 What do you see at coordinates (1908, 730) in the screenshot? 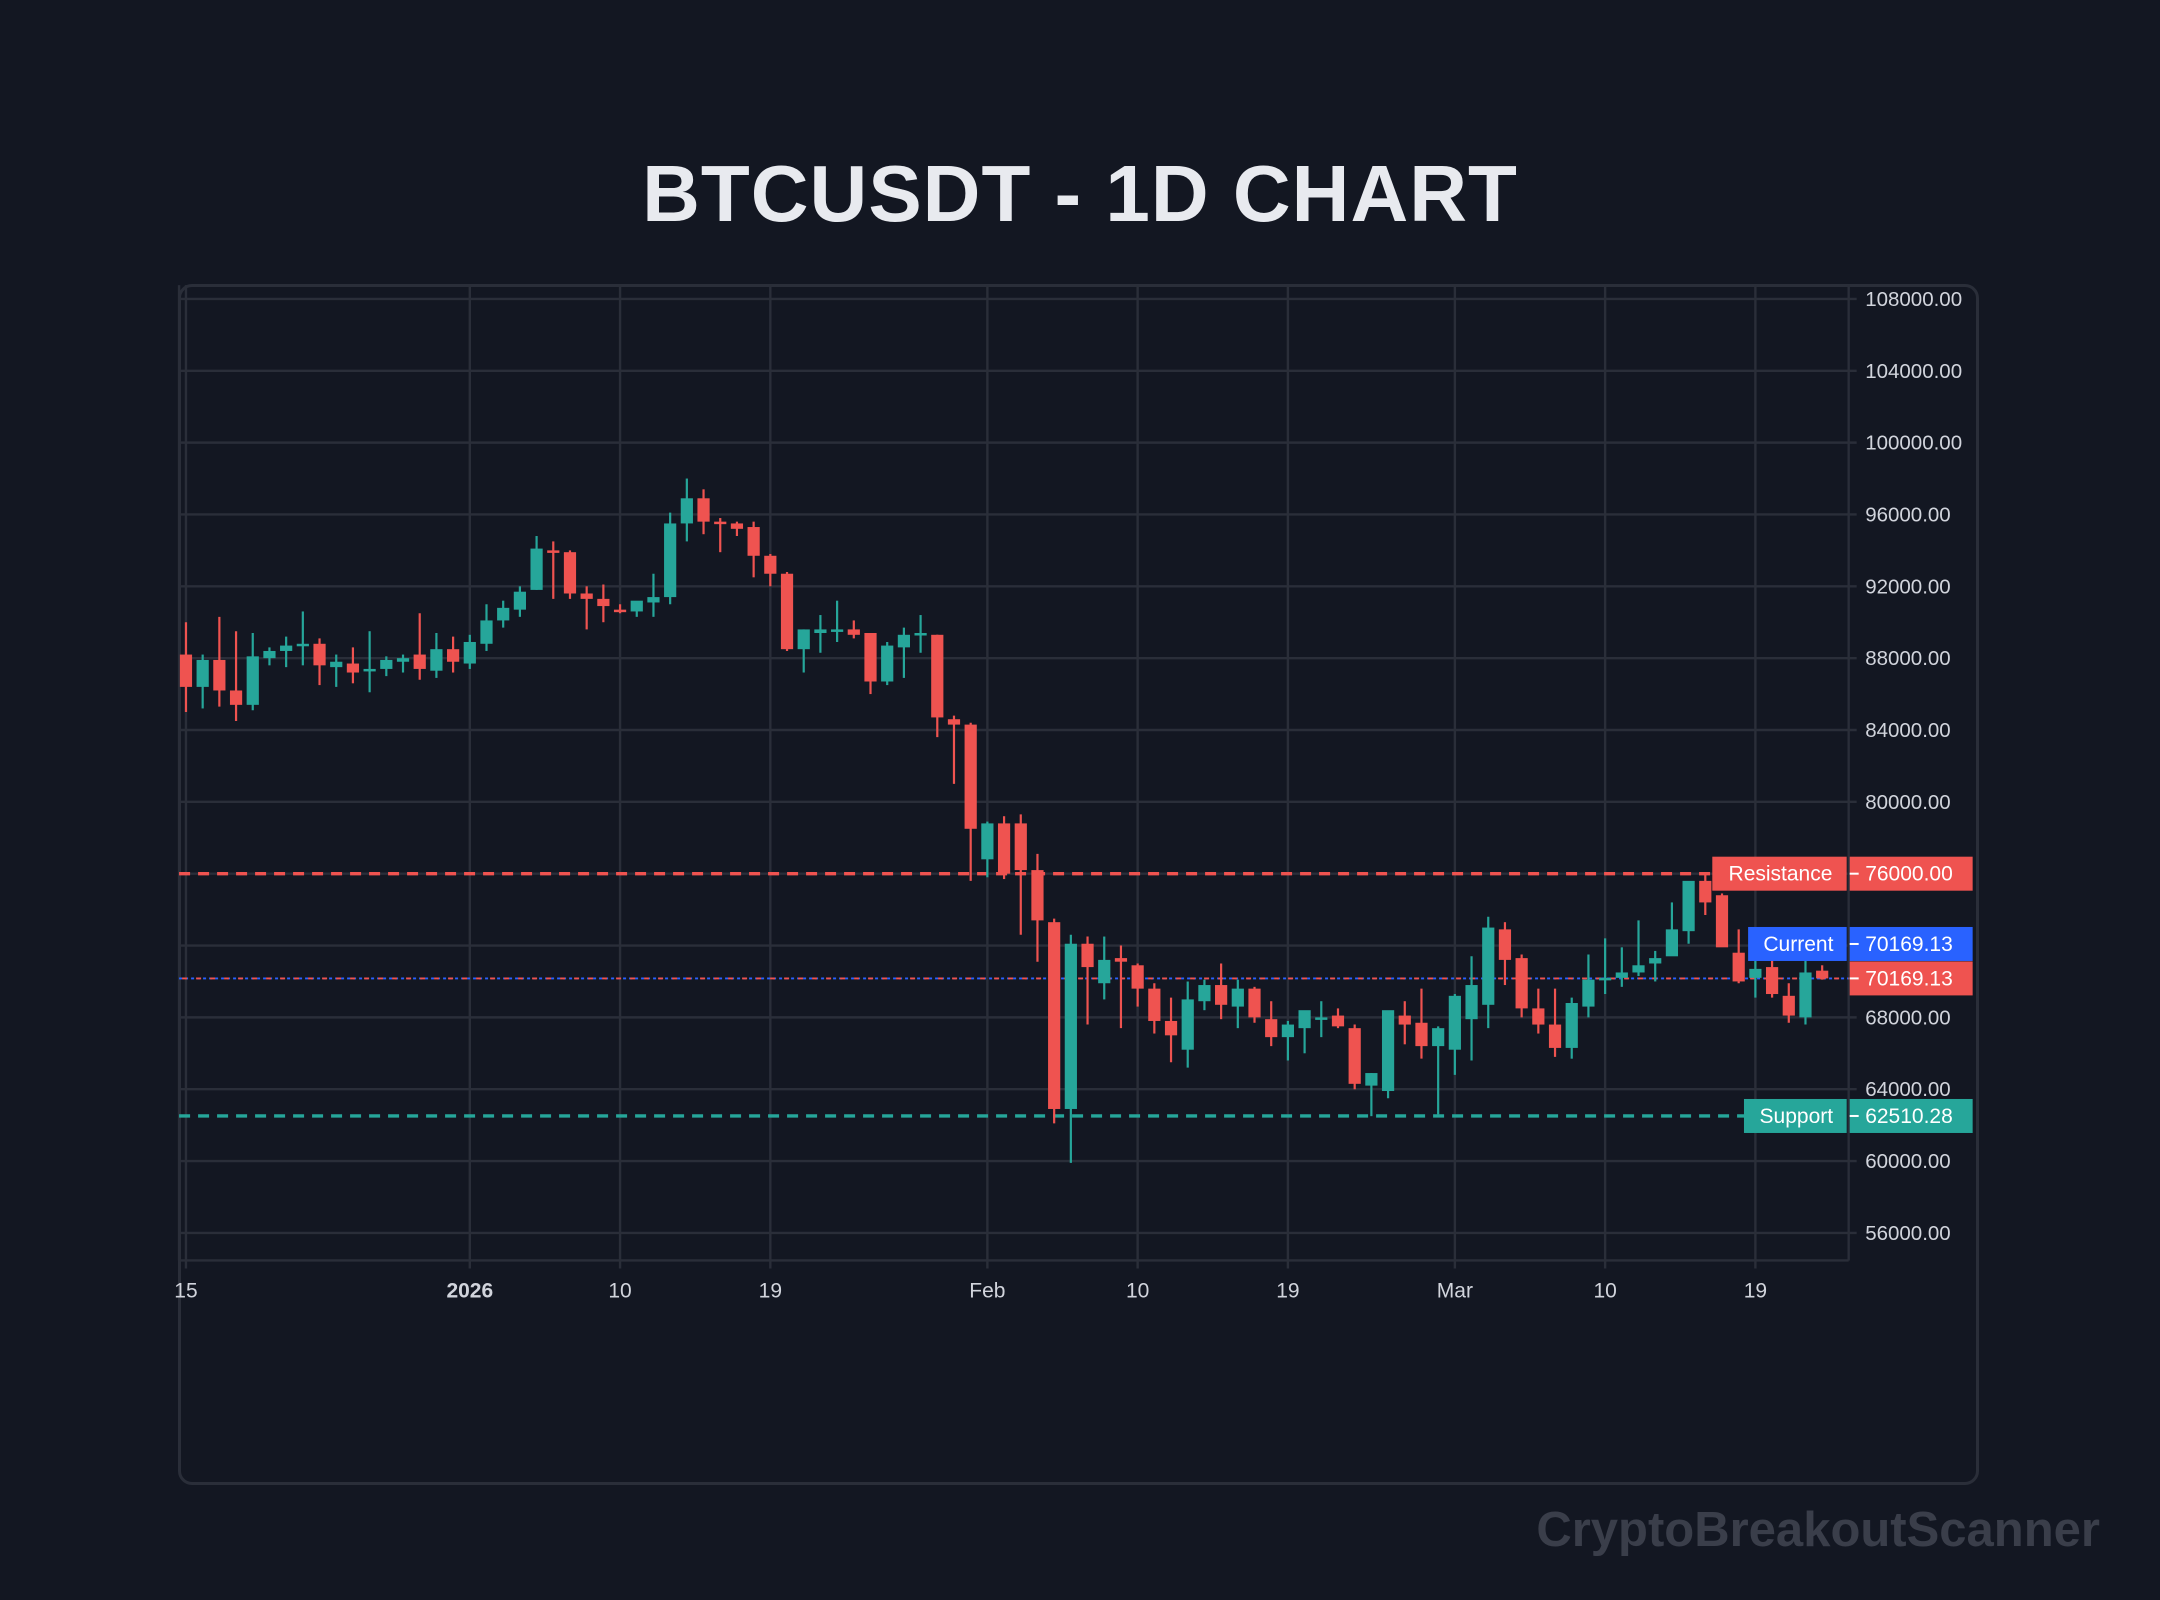
I see `price-tick-label: 84000.00` at bounding box center [1908, 730].